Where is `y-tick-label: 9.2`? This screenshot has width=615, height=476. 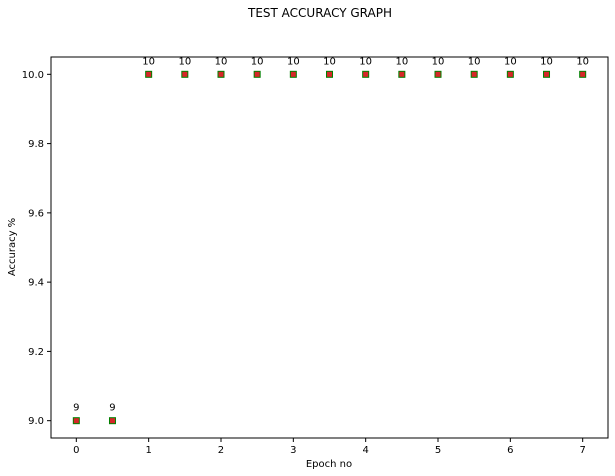 y-tick-label: 9.2 is located at coordinates (36, 352).